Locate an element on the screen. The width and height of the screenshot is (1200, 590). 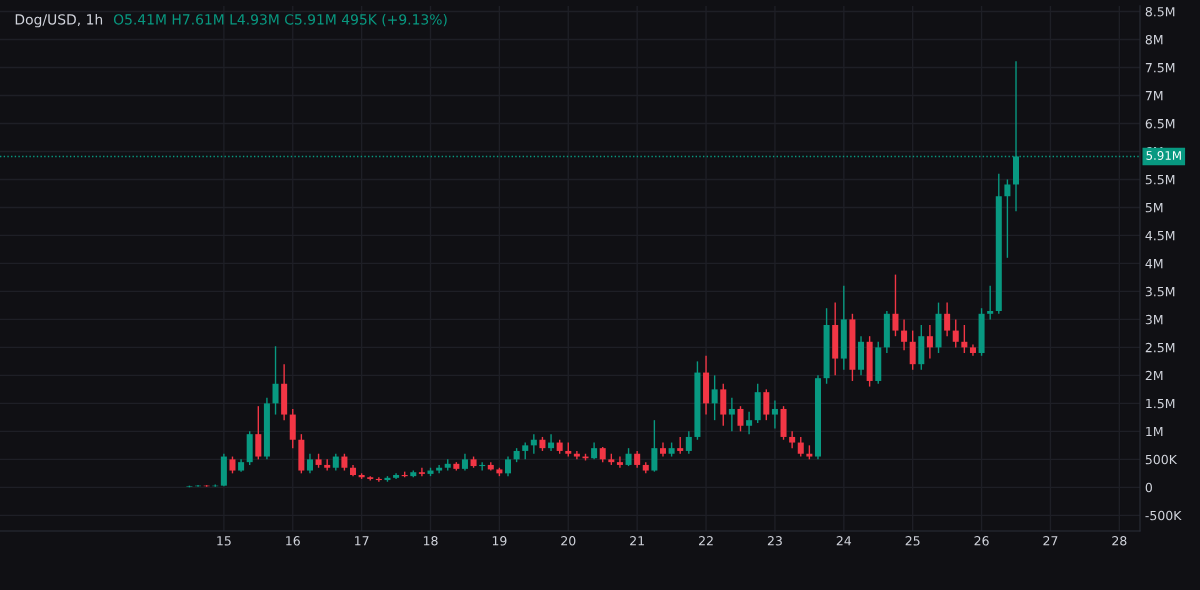
x-tick-label: 27 is located at coordinates (1050, 541).